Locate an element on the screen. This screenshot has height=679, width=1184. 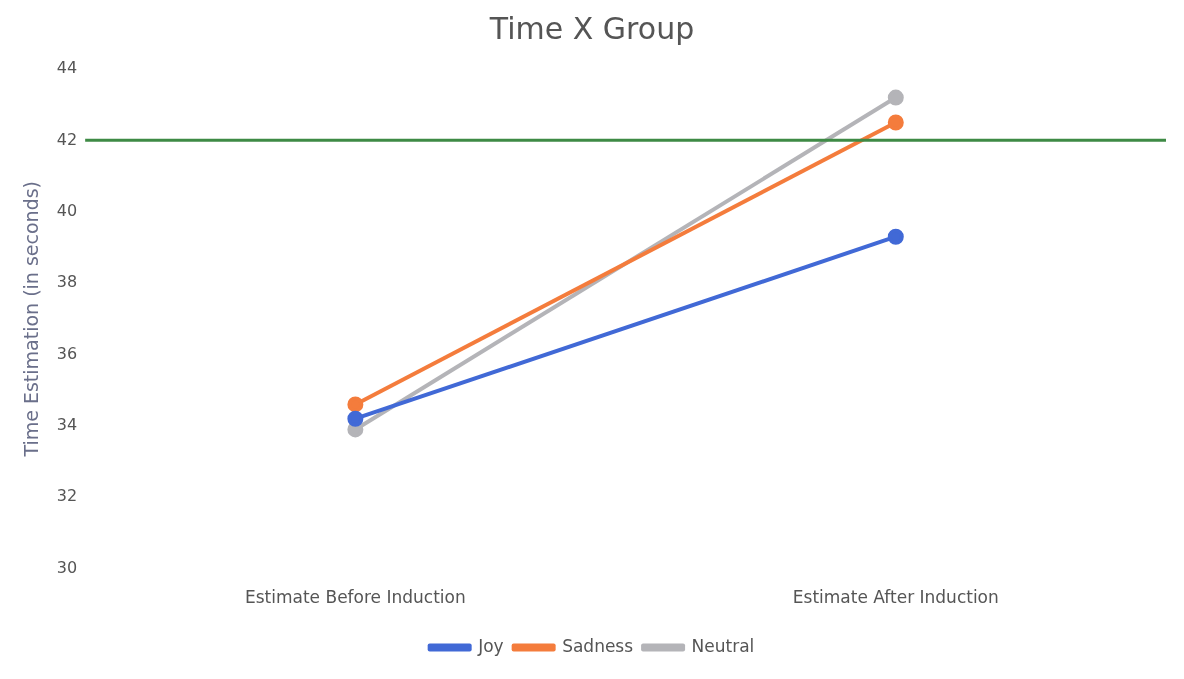
y-tick-label: 42 is located at coordinates (67, 139).